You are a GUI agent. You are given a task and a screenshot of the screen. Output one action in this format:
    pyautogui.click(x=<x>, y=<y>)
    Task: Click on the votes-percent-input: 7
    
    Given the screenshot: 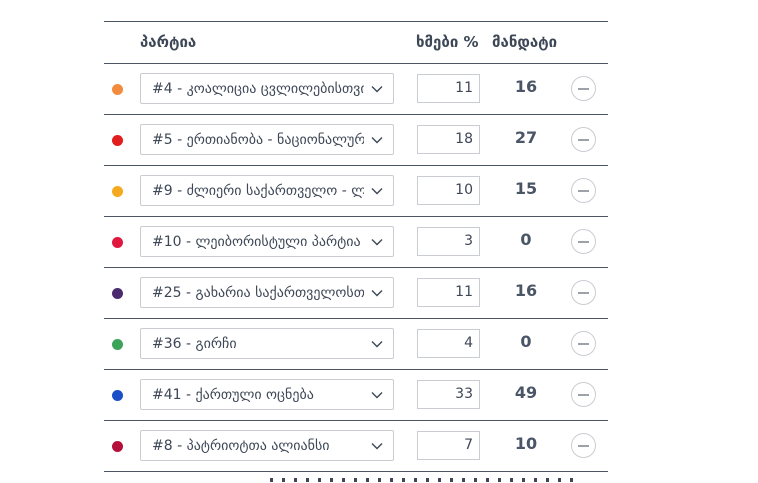 What is the action you would take?
    pyautogui.click(x=448, y=445)
    